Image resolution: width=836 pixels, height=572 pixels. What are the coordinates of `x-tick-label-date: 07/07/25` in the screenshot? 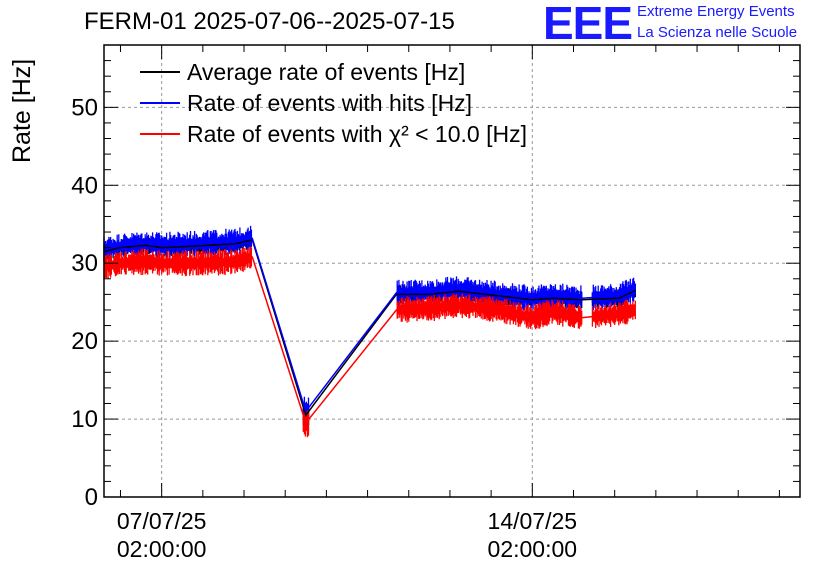 It's located at (162, 521).